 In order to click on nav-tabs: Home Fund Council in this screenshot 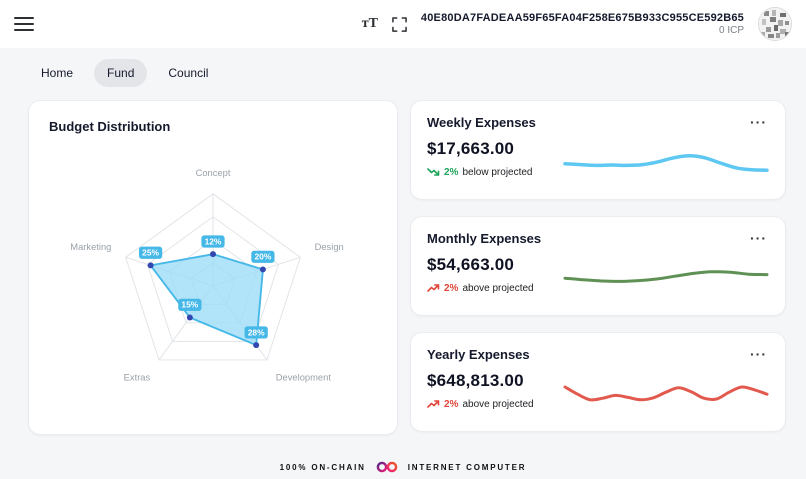, I will do `click(124, 73)`.